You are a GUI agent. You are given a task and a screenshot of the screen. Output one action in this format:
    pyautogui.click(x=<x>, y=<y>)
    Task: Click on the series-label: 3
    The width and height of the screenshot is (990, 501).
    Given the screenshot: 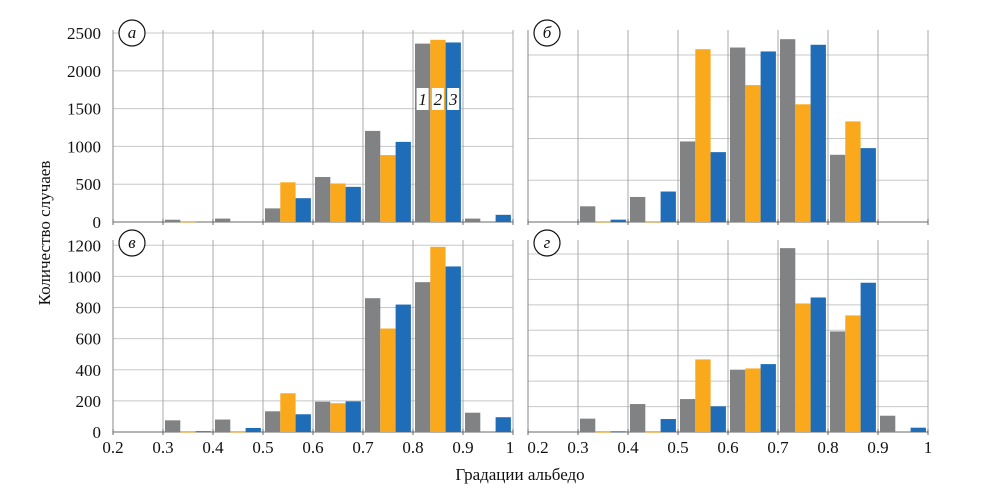 What is the action you would take?
    pyautogui.click(x=453, y=99)
    